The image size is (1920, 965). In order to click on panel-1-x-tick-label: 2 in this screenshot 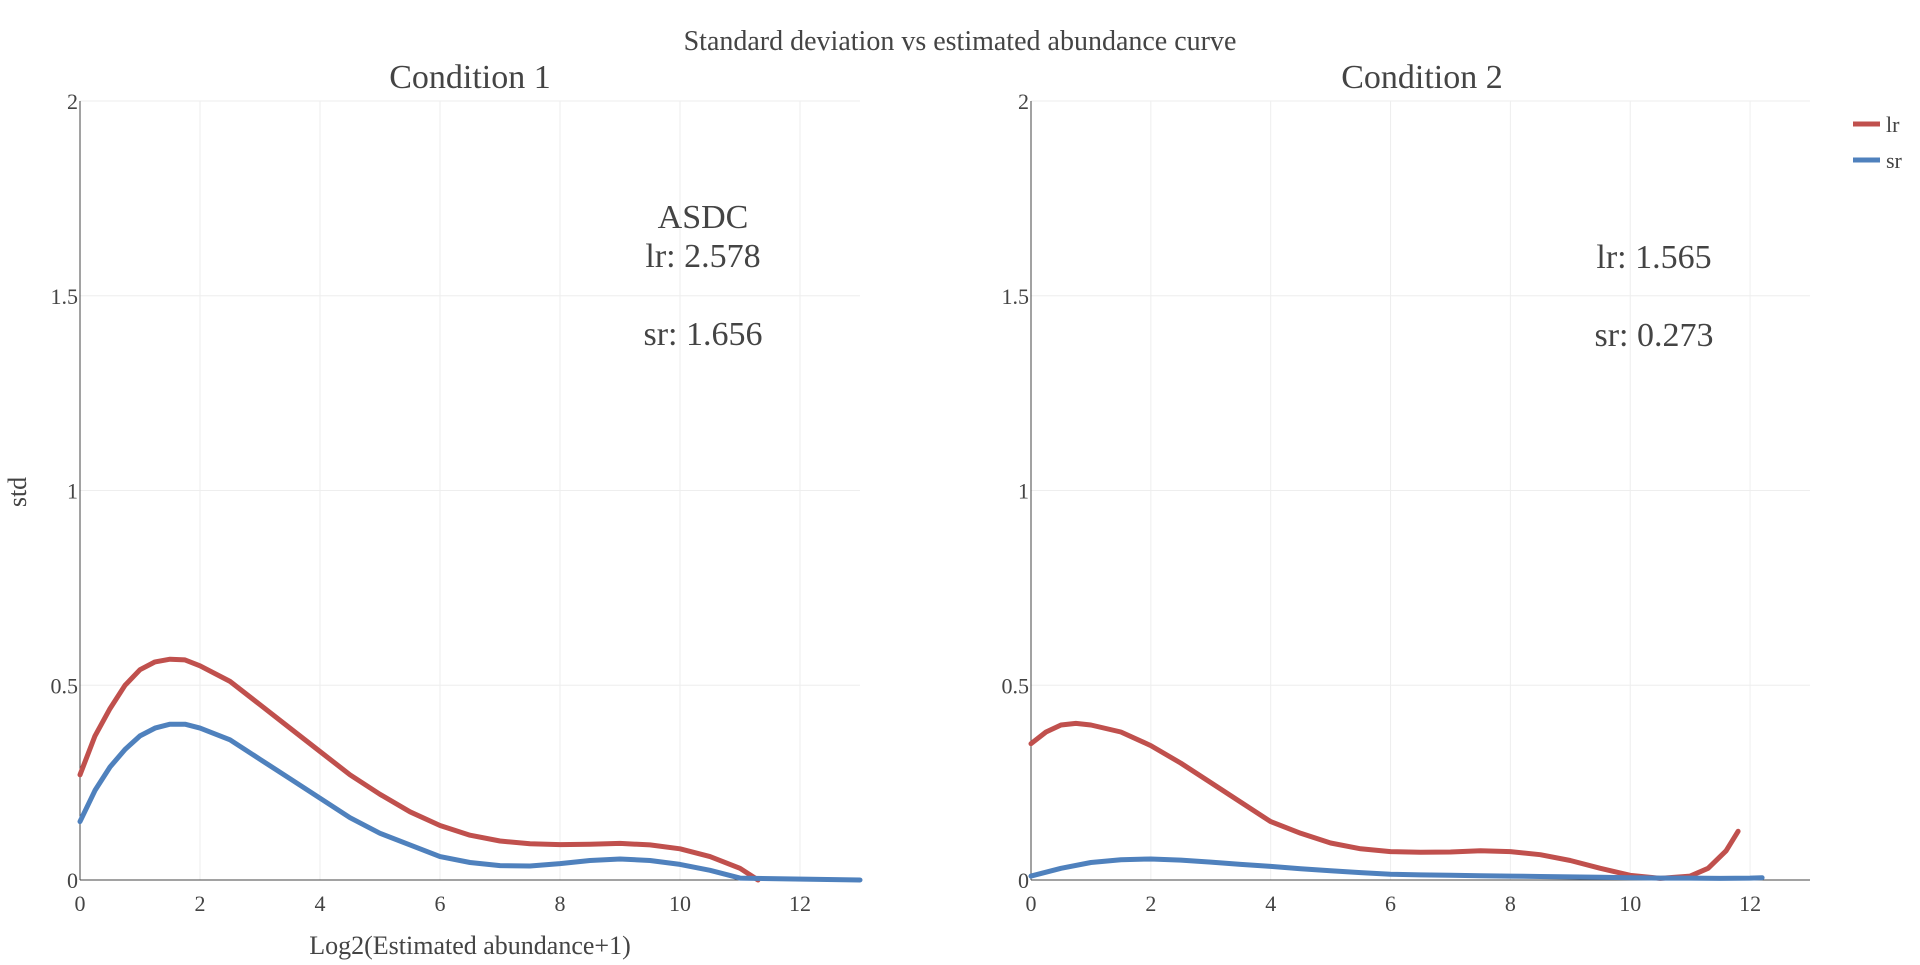, I will do `click(200, 903)`.